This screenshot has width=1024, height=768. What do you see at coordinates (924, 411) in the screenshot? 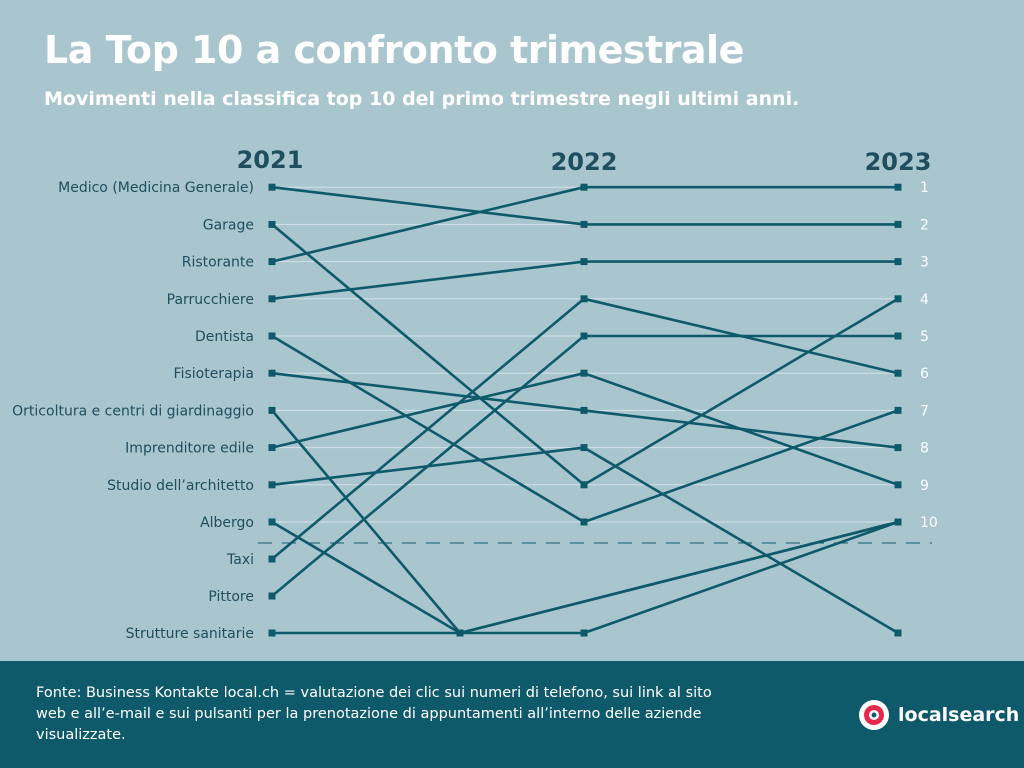
I see `rank-label-7: 7` at bounding box center [924, 411].